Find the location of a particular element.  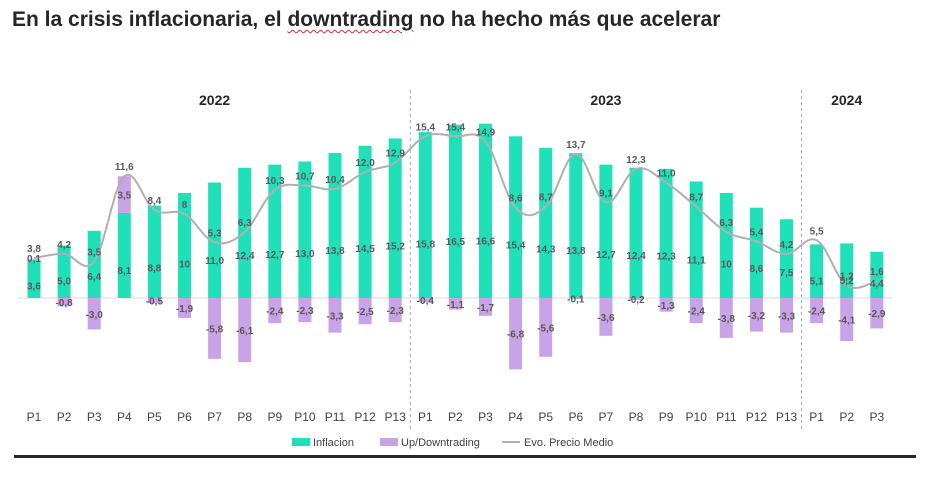

inflacion-value-label: 12,7 is located at coordinates (606, 255).